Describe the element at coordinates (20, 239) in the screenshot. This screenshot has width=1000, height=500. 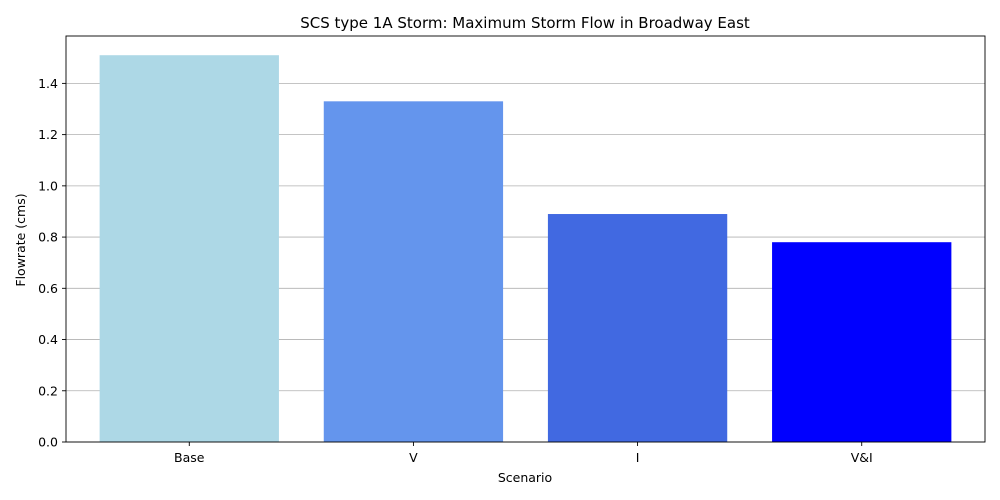
I see `y-axis-label: Flowrate (cms)` at that location.